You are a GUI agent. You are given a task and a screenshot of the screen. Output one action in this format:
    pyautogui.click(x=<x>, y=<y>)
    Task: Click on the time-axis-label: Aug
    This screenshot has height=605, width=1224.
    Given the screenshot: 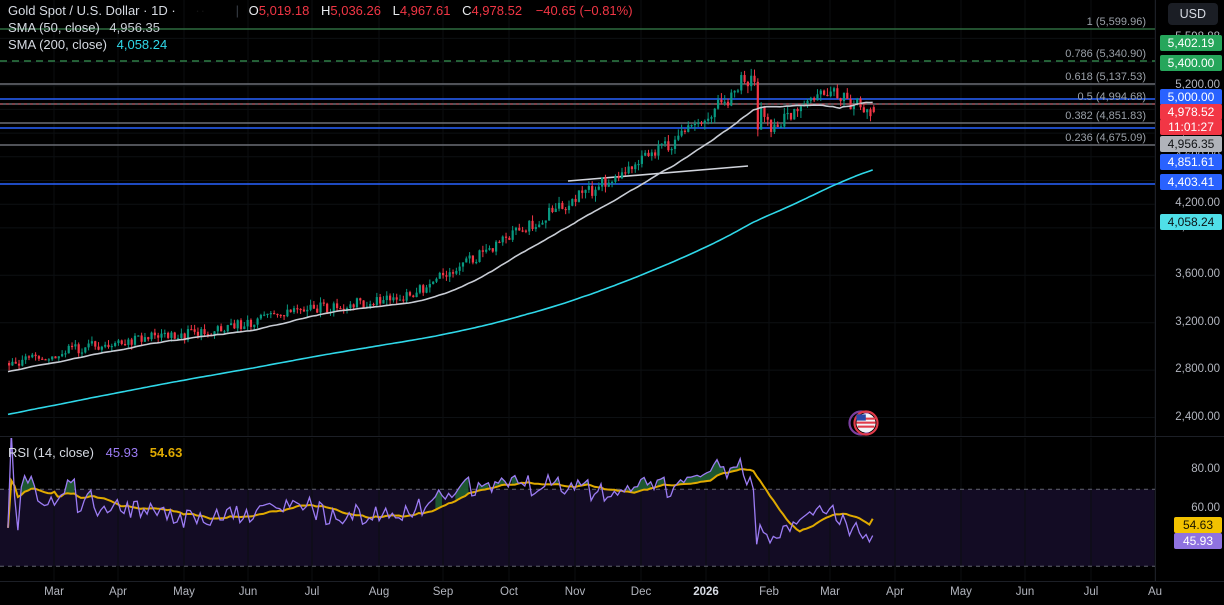 What is the action you would take?
    pyautogui.click(x=379, y=592)
    